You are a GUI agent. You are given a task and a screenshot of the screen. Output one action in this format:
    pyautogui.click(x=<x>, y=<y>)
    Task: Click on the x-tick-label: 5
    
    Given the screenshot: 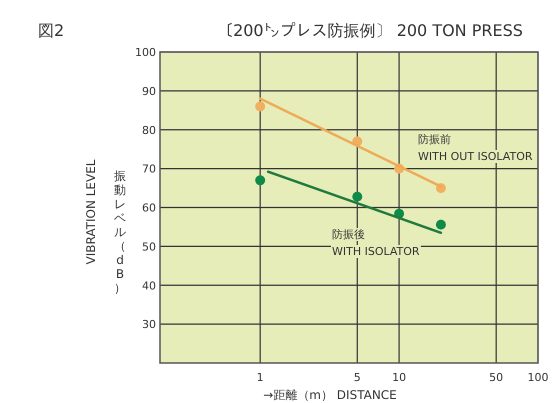 What is the action you would take?
    pyautogui.click(x=357, y=377)
    